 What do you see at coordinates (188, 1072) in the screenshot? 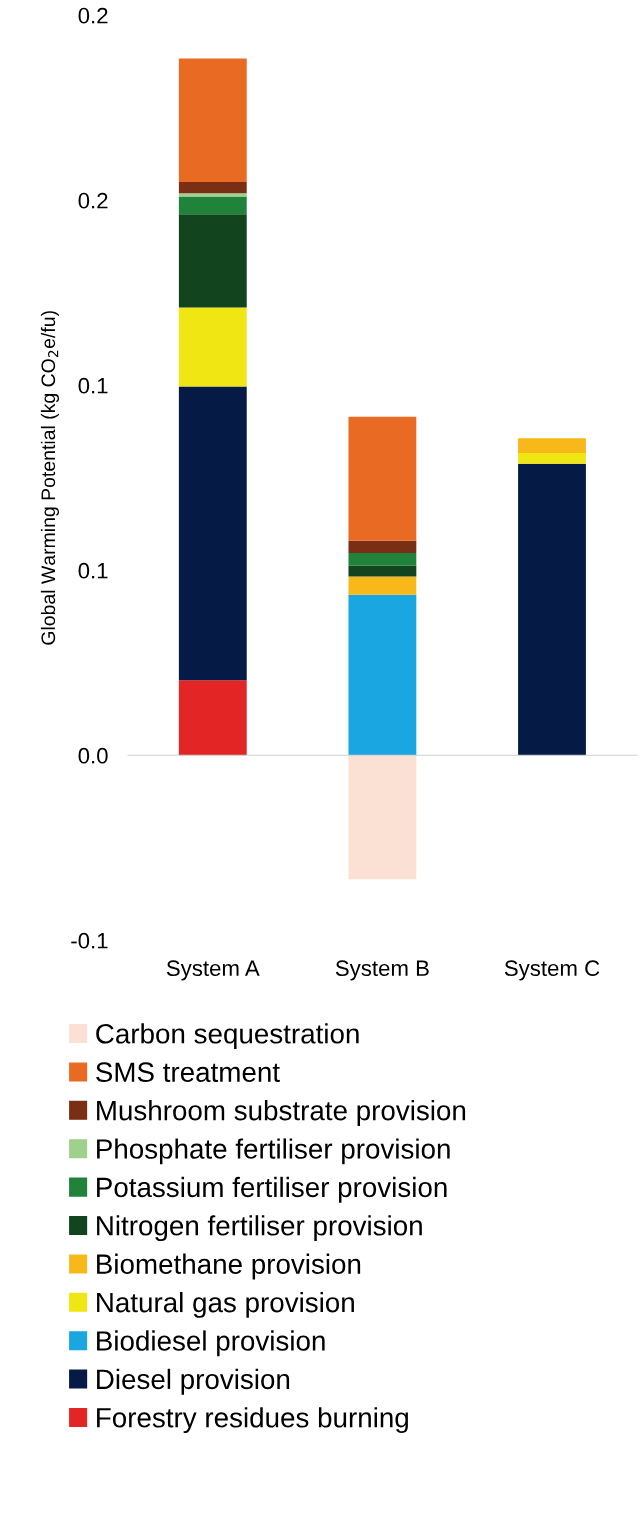
I see `legend-label: SMS treatment` at bounding box center [188, 1072].